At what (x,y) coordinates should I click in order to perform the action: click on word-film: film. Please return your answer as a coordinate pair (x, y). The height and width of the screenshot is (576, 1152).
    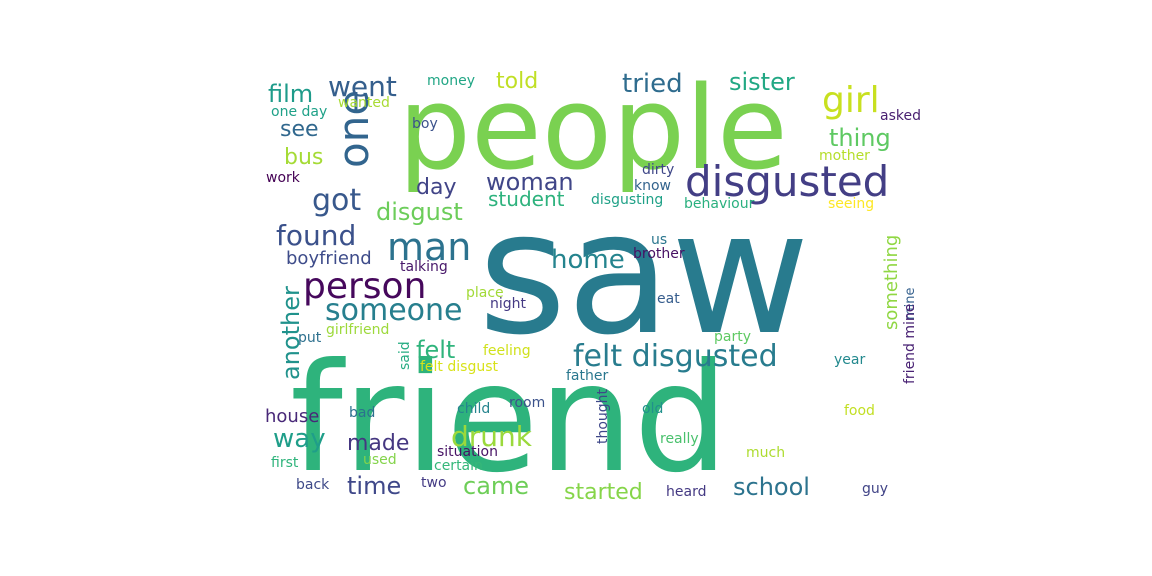
    Looking at the image, I should click on (290, 94).